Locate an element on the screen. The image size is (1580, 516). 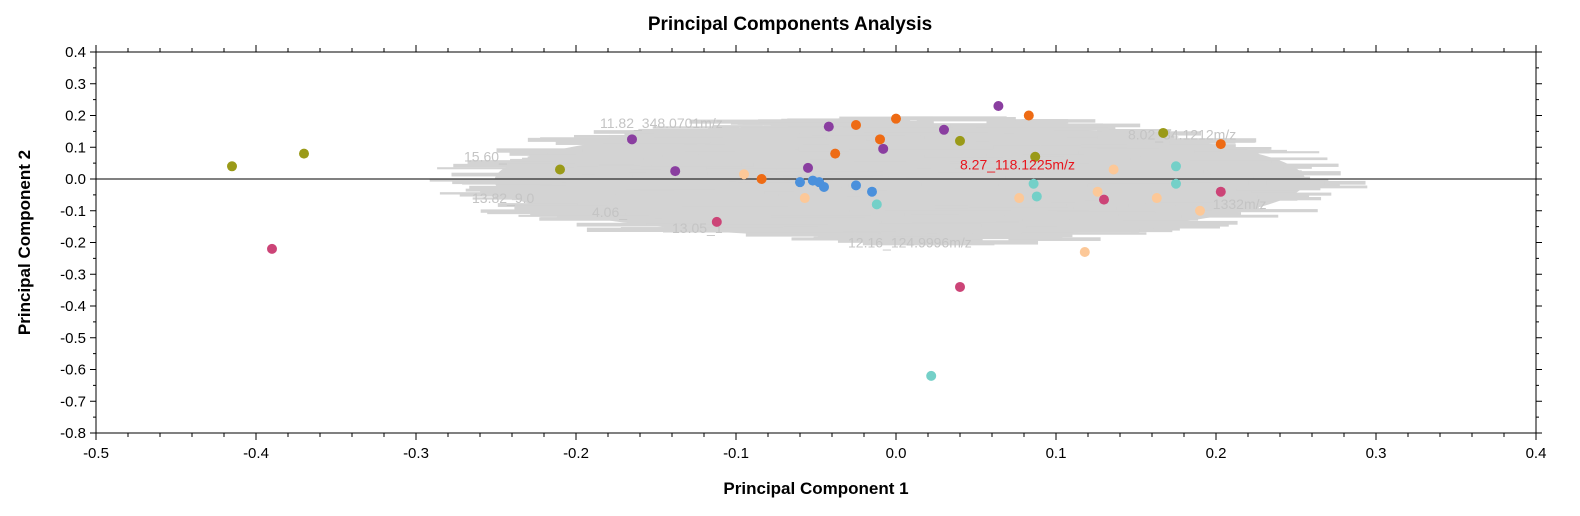
y-tick-label: -0.6 is located at coordinates (73, 370).